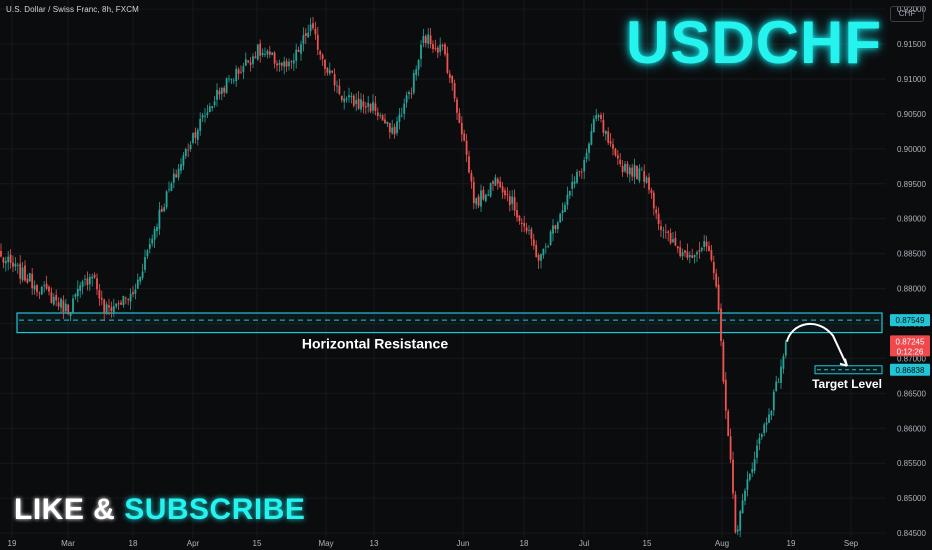 The image size is (932, 550). Describe the element at coordinates (907, 14) in the screenshot. I see `currency-button: CHF` at that location.